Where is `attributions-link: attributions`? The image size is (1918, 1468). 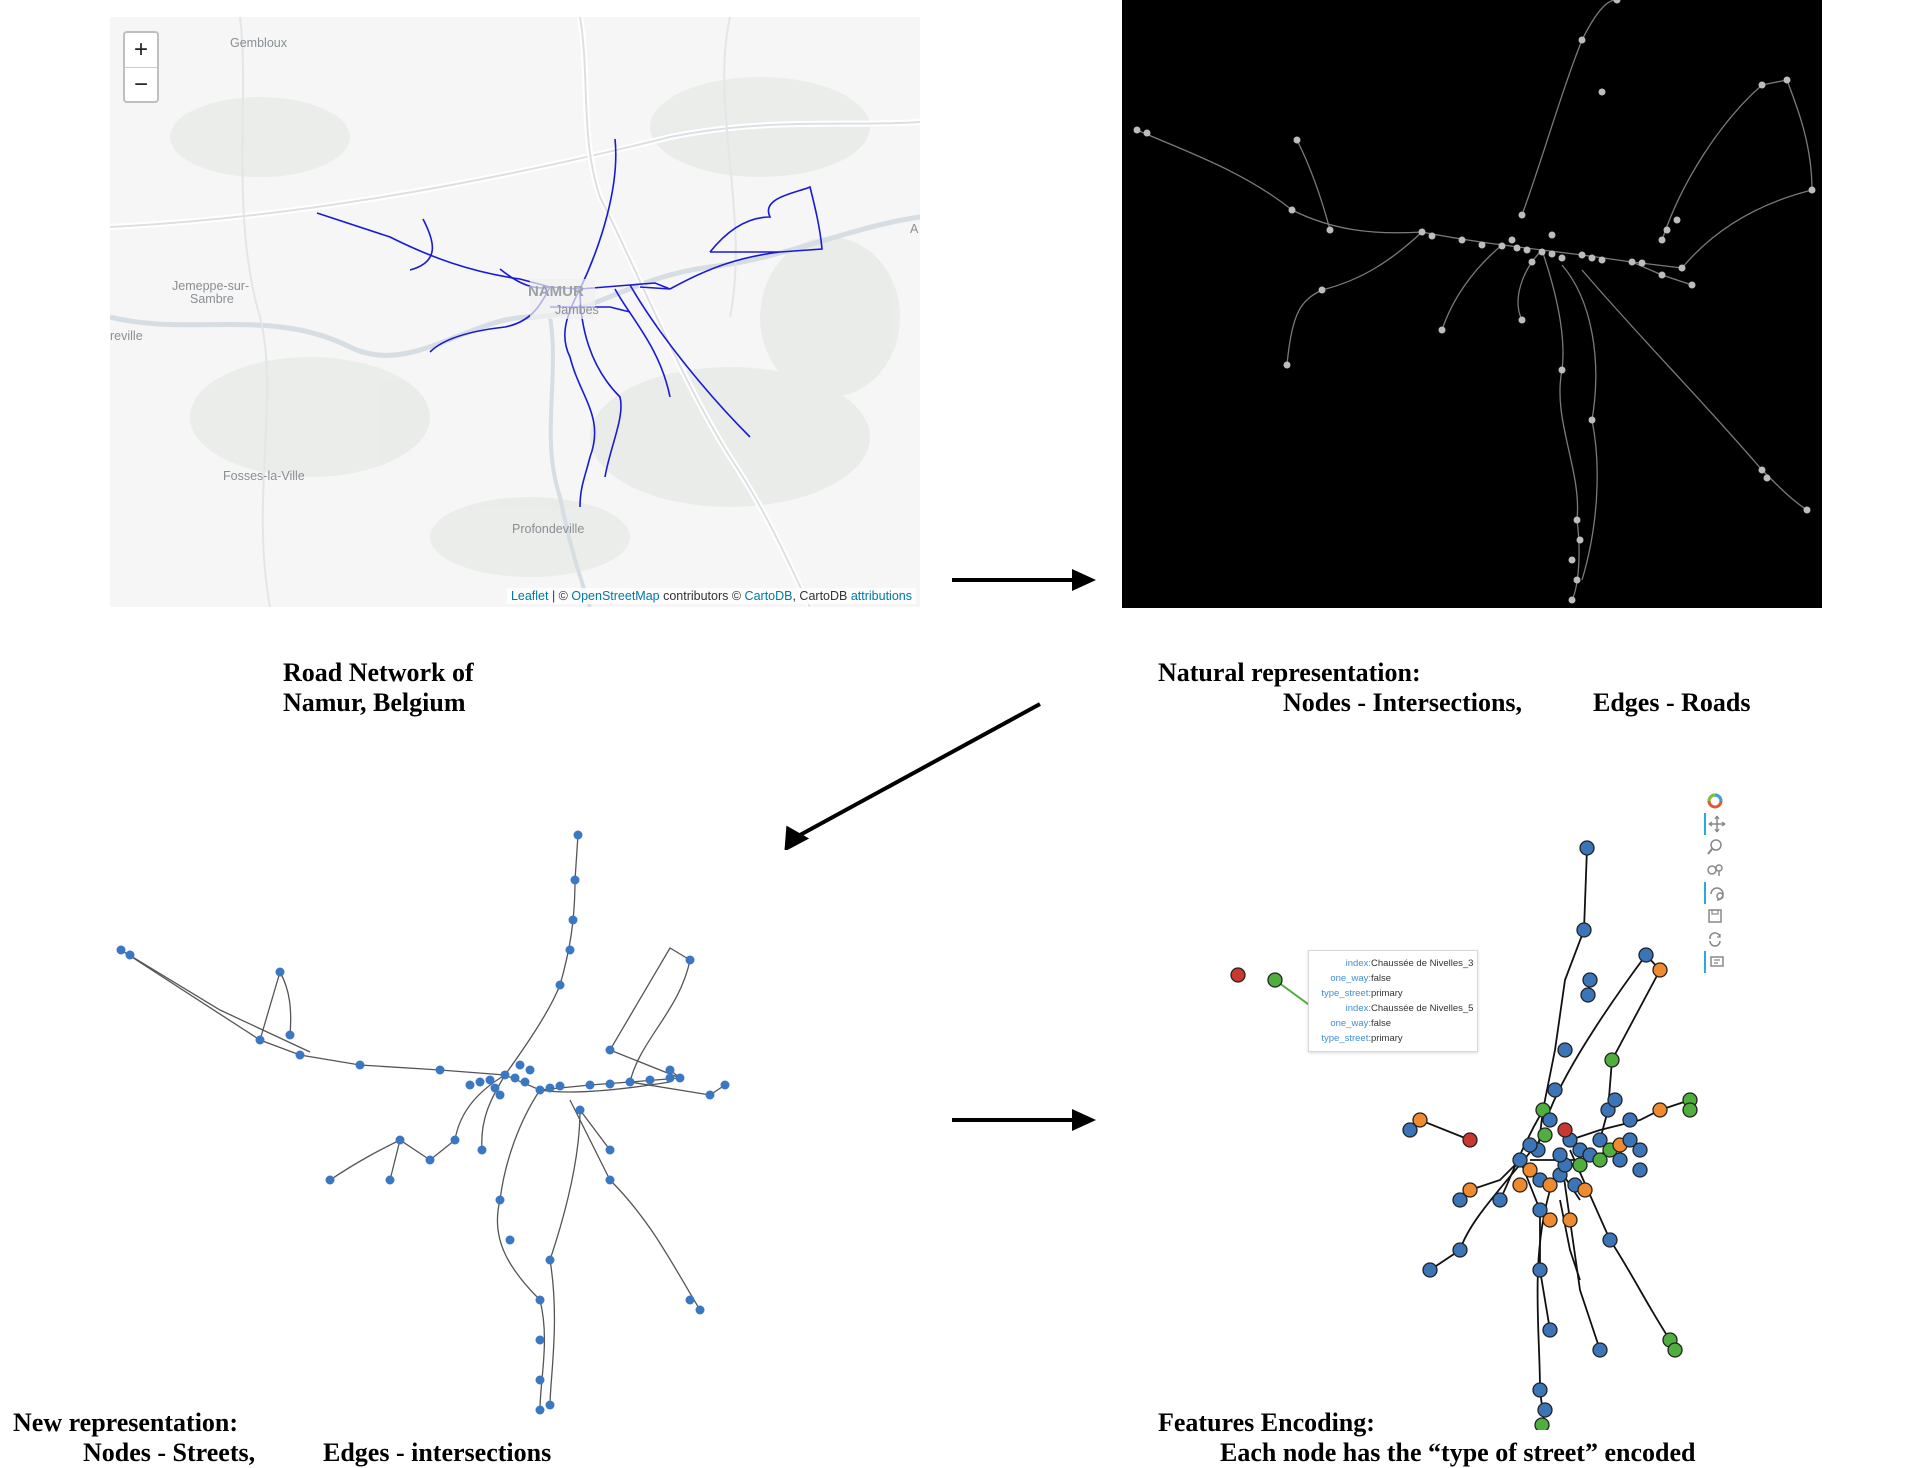
attributions-link: attributions is located at coordinates (881, 596).